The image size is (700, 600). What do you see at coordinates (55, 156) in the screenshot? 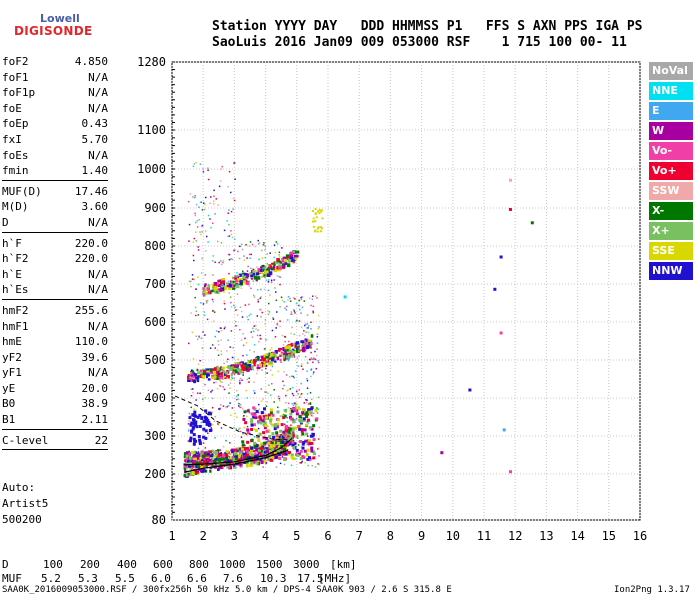
I see `param-row: foEs N/A` at bounding box center [55, 156].